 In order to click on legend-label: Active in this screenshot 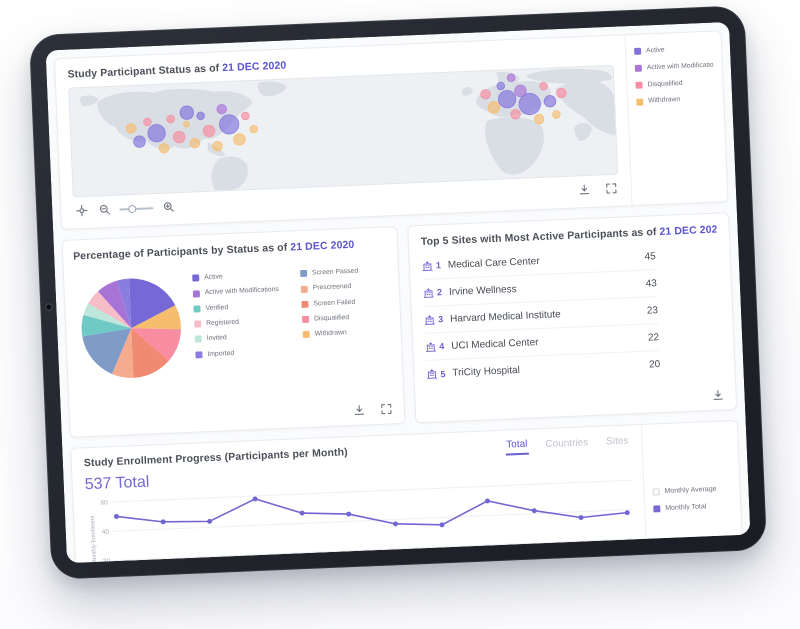, I will do `click(213, 277)`.